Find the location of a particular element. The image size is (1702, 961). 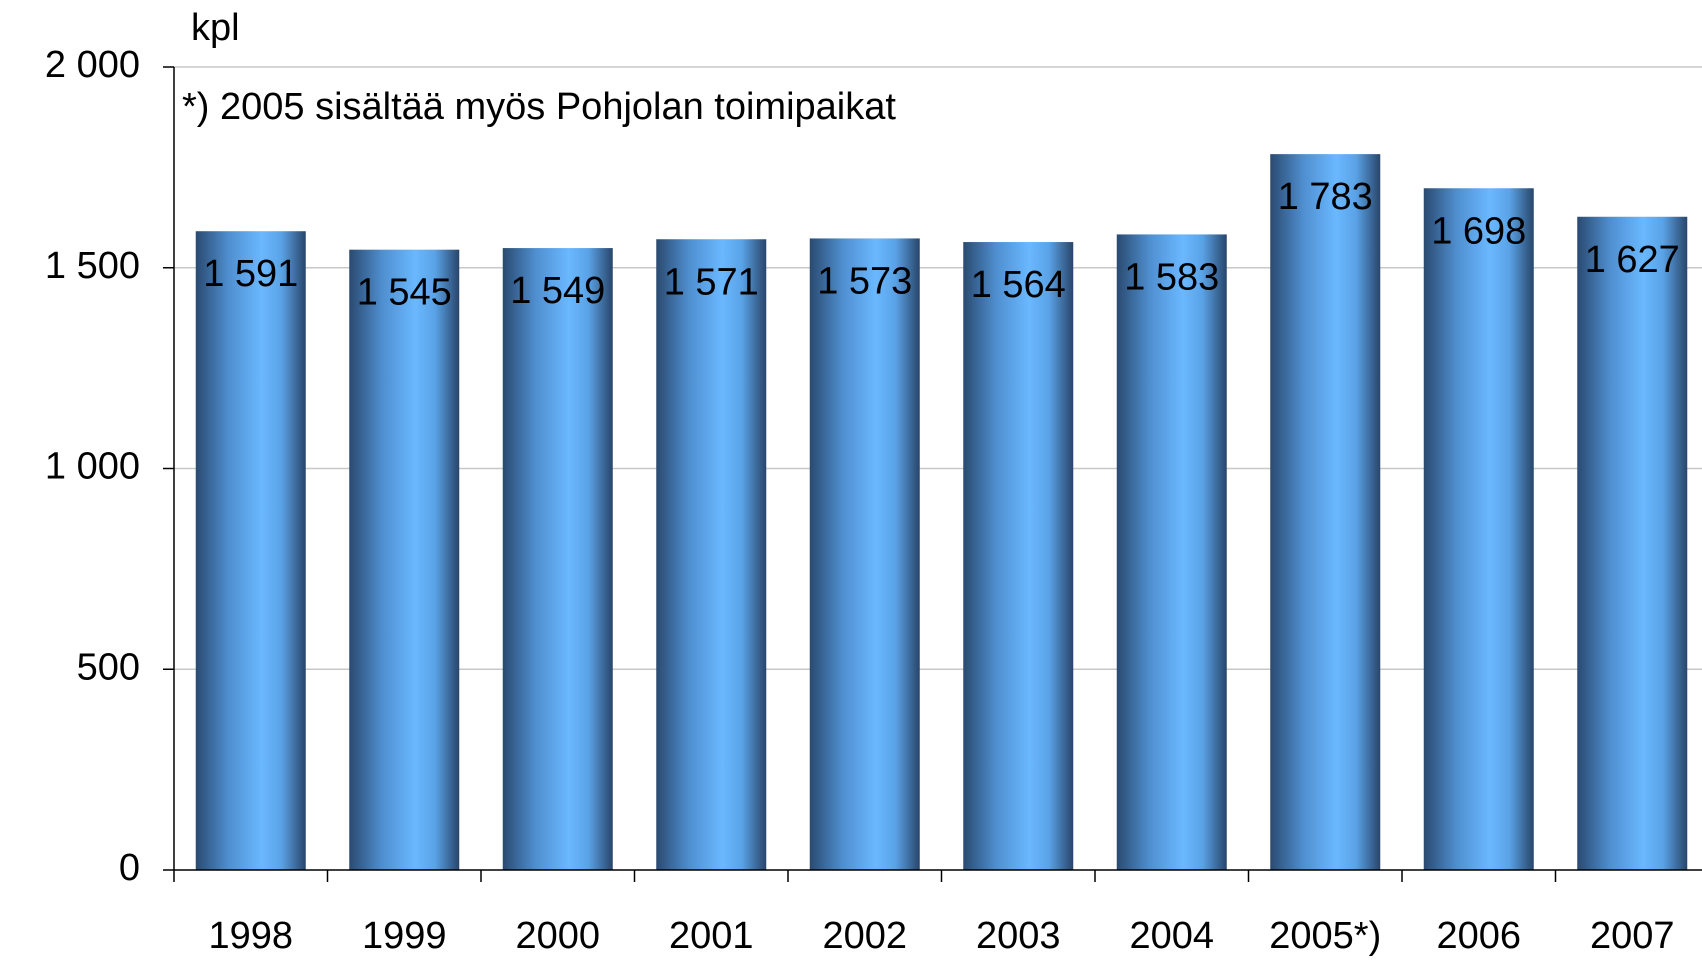

y-tick-label: 1 500 is located at coordinates (92, 266).